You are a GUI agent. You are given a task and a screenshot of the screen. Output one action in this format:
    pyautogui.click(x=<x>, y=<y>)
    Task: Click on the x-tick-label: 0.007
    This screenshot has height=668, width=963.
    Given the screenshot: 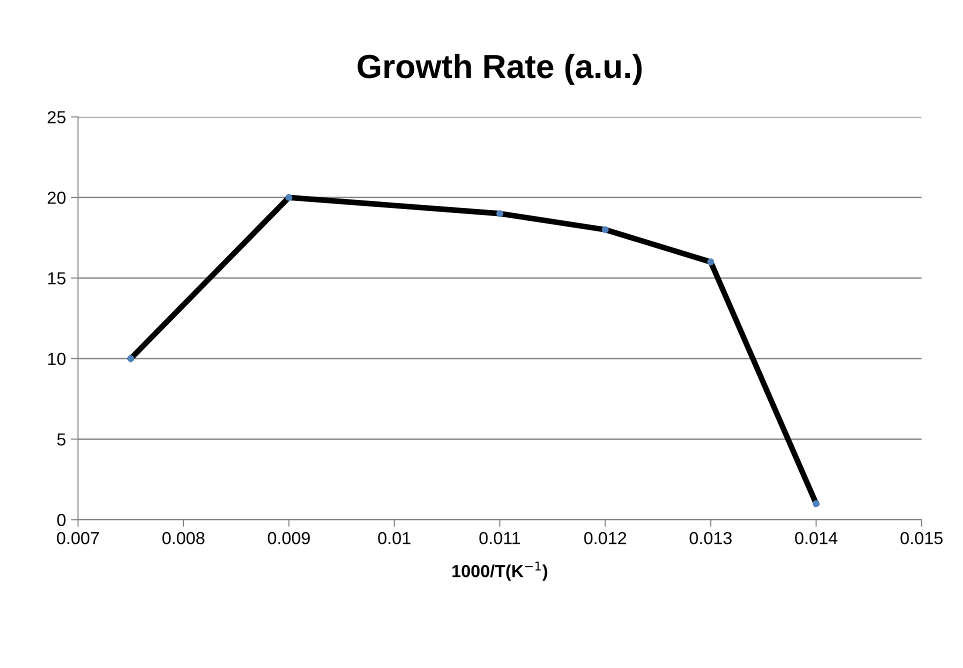 What is the action you would take?
    pyautogui.click(x=77, y=538)
    